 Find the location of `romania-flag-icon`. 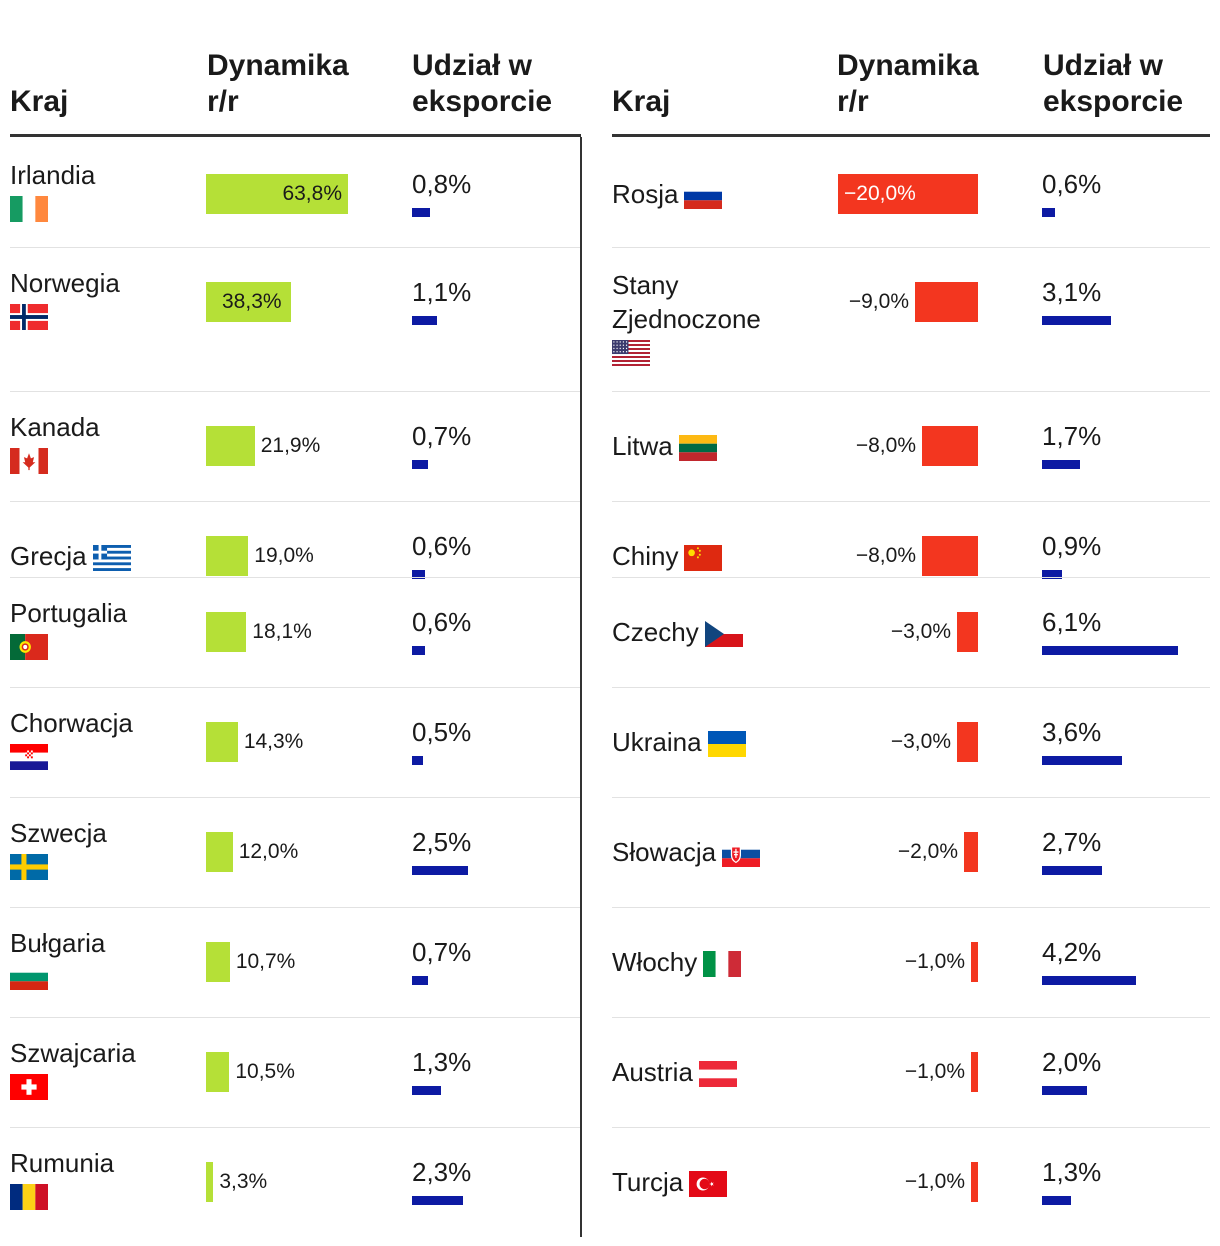

romania-flag-icon is located at coordinates (29, 1197).